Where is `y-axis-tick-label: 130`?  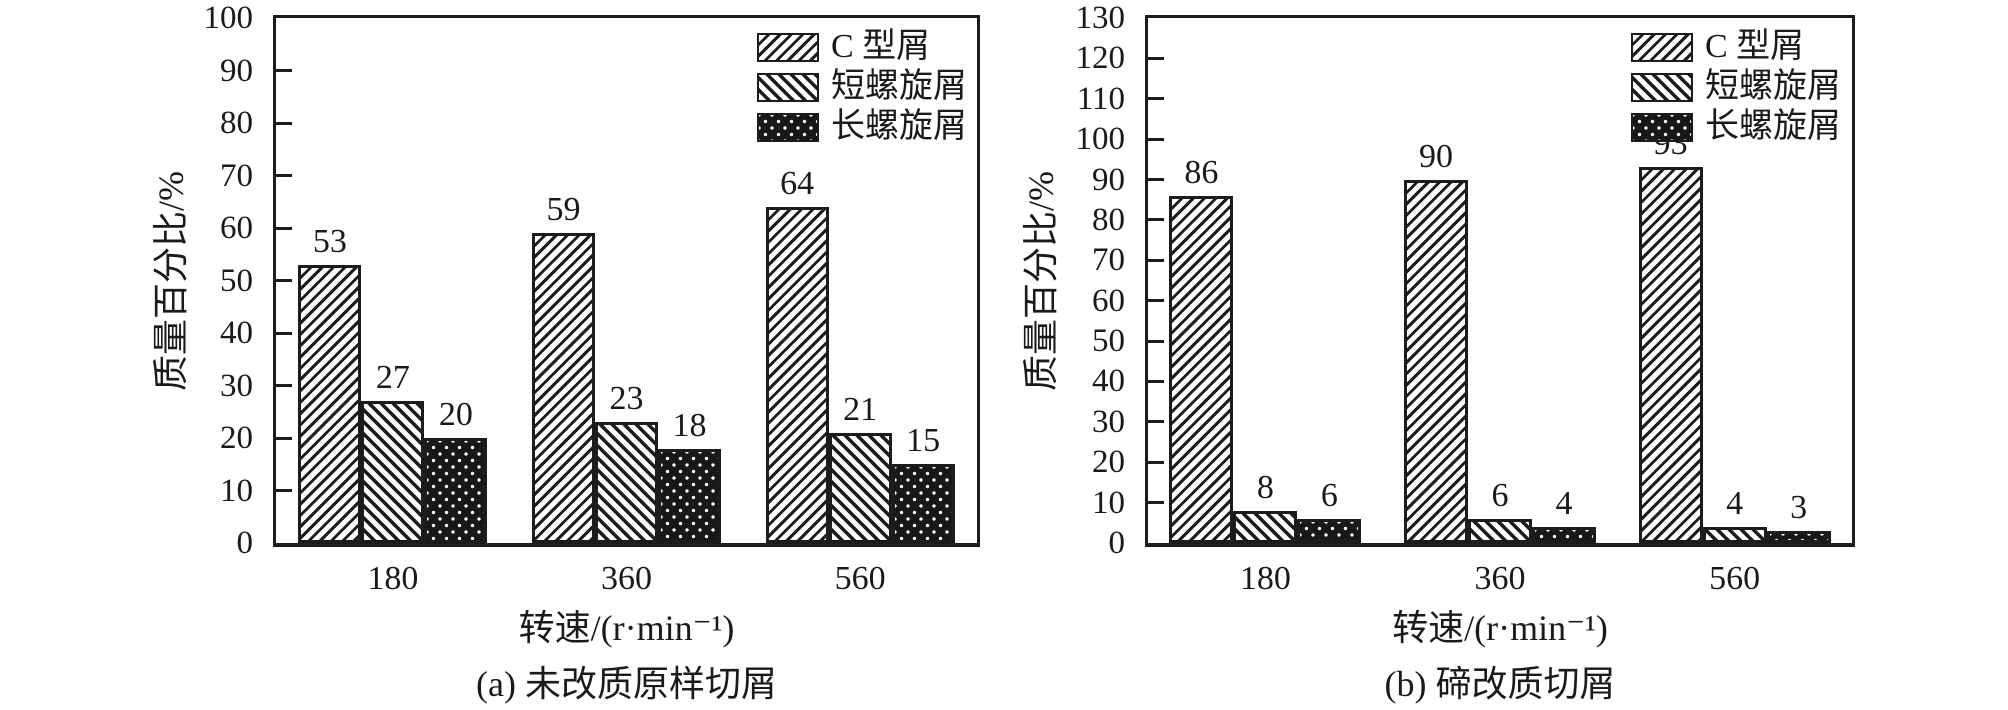 y-axis-tick-label: 130 is located at coordinates (1100, 18).